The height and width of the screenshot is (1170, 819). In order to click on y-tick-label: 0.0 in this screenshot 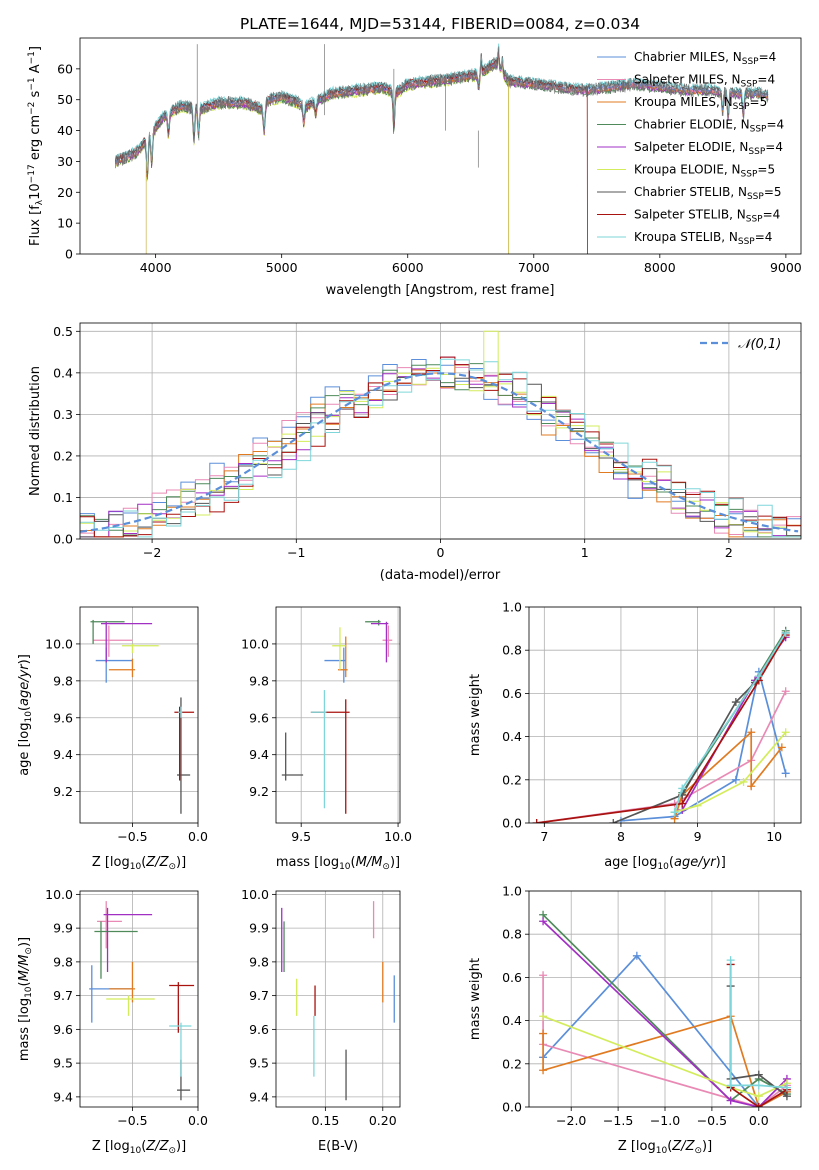, I will do `click(512, 823)`.